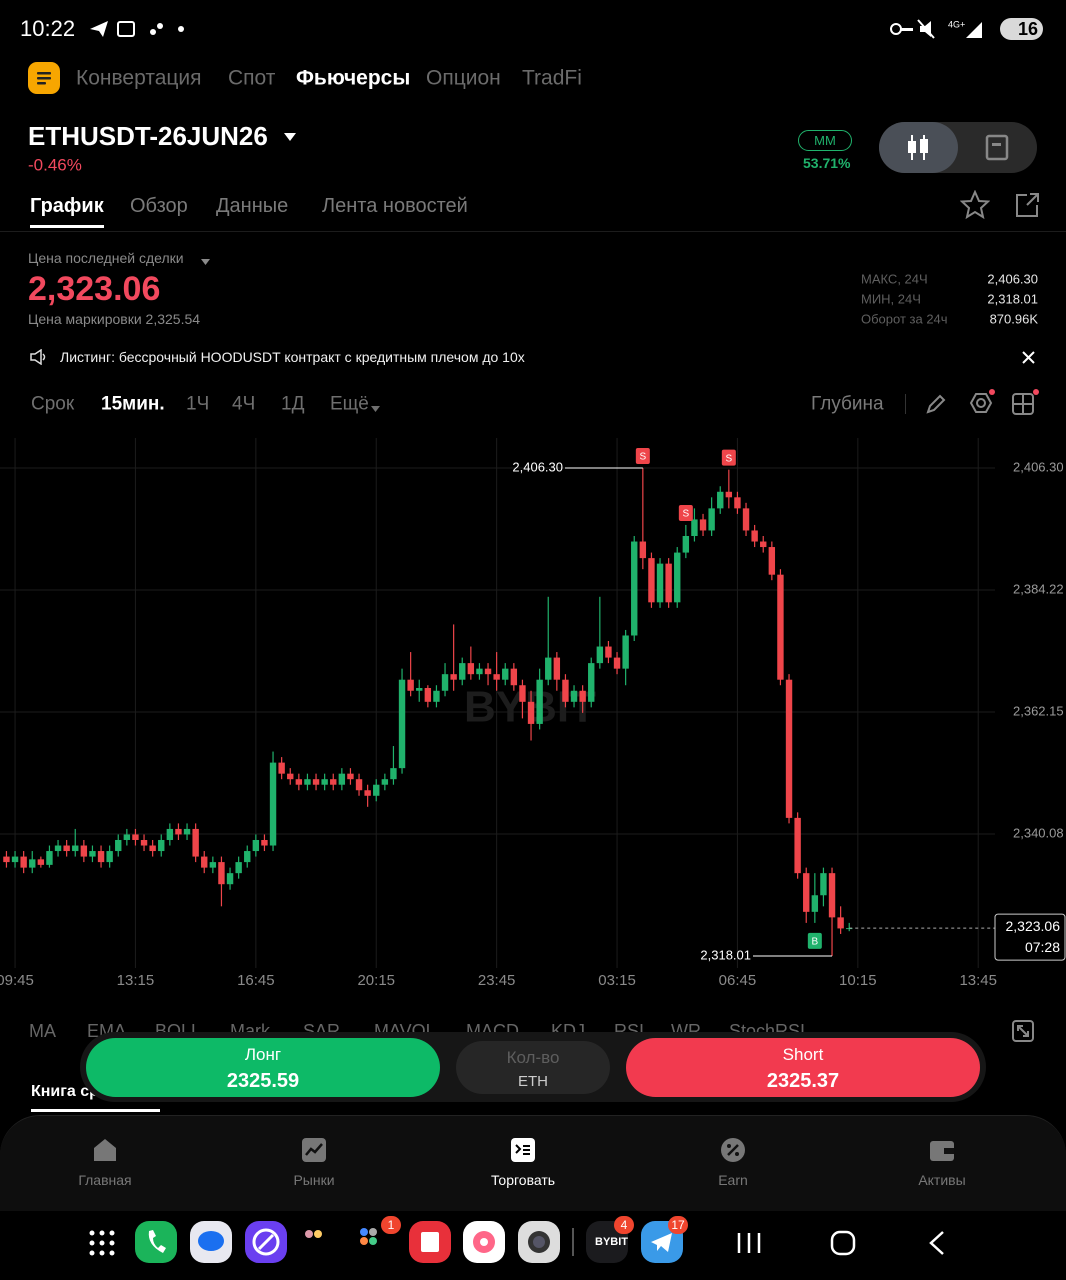 Image resolution: width=1066 pixels, height=1280 pixels. I want to click on share-button, so click(1027, 207).